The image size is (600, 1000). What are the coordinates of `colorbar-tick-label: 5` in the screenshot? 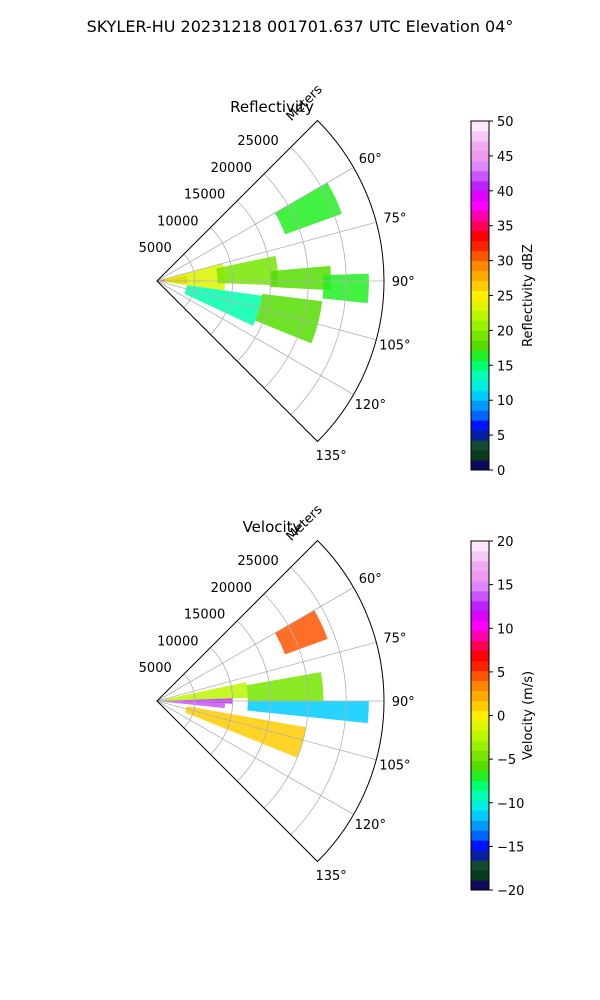 It's located at (501, 436).